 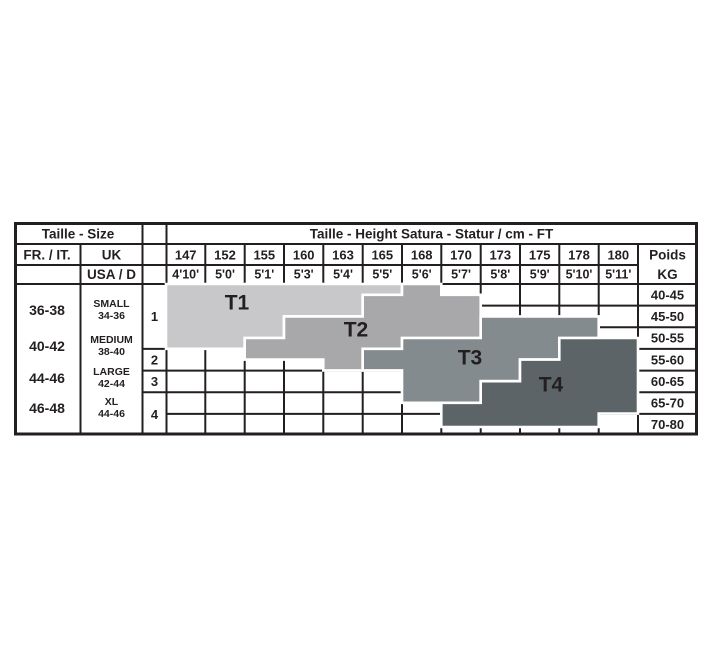 What do you see at coordinates (579, 275) in the screenshot?
I see `height-ft: 5'10'` at bounding box center [579, 275].